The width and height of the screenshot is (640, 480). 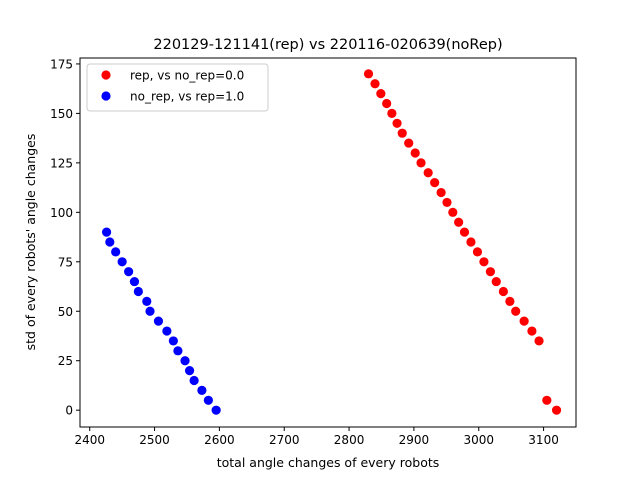 What do you see at coordinates (69, 411) in the screenshot?
I see `y-tick-label: 0` at bounding box center [69, 411].